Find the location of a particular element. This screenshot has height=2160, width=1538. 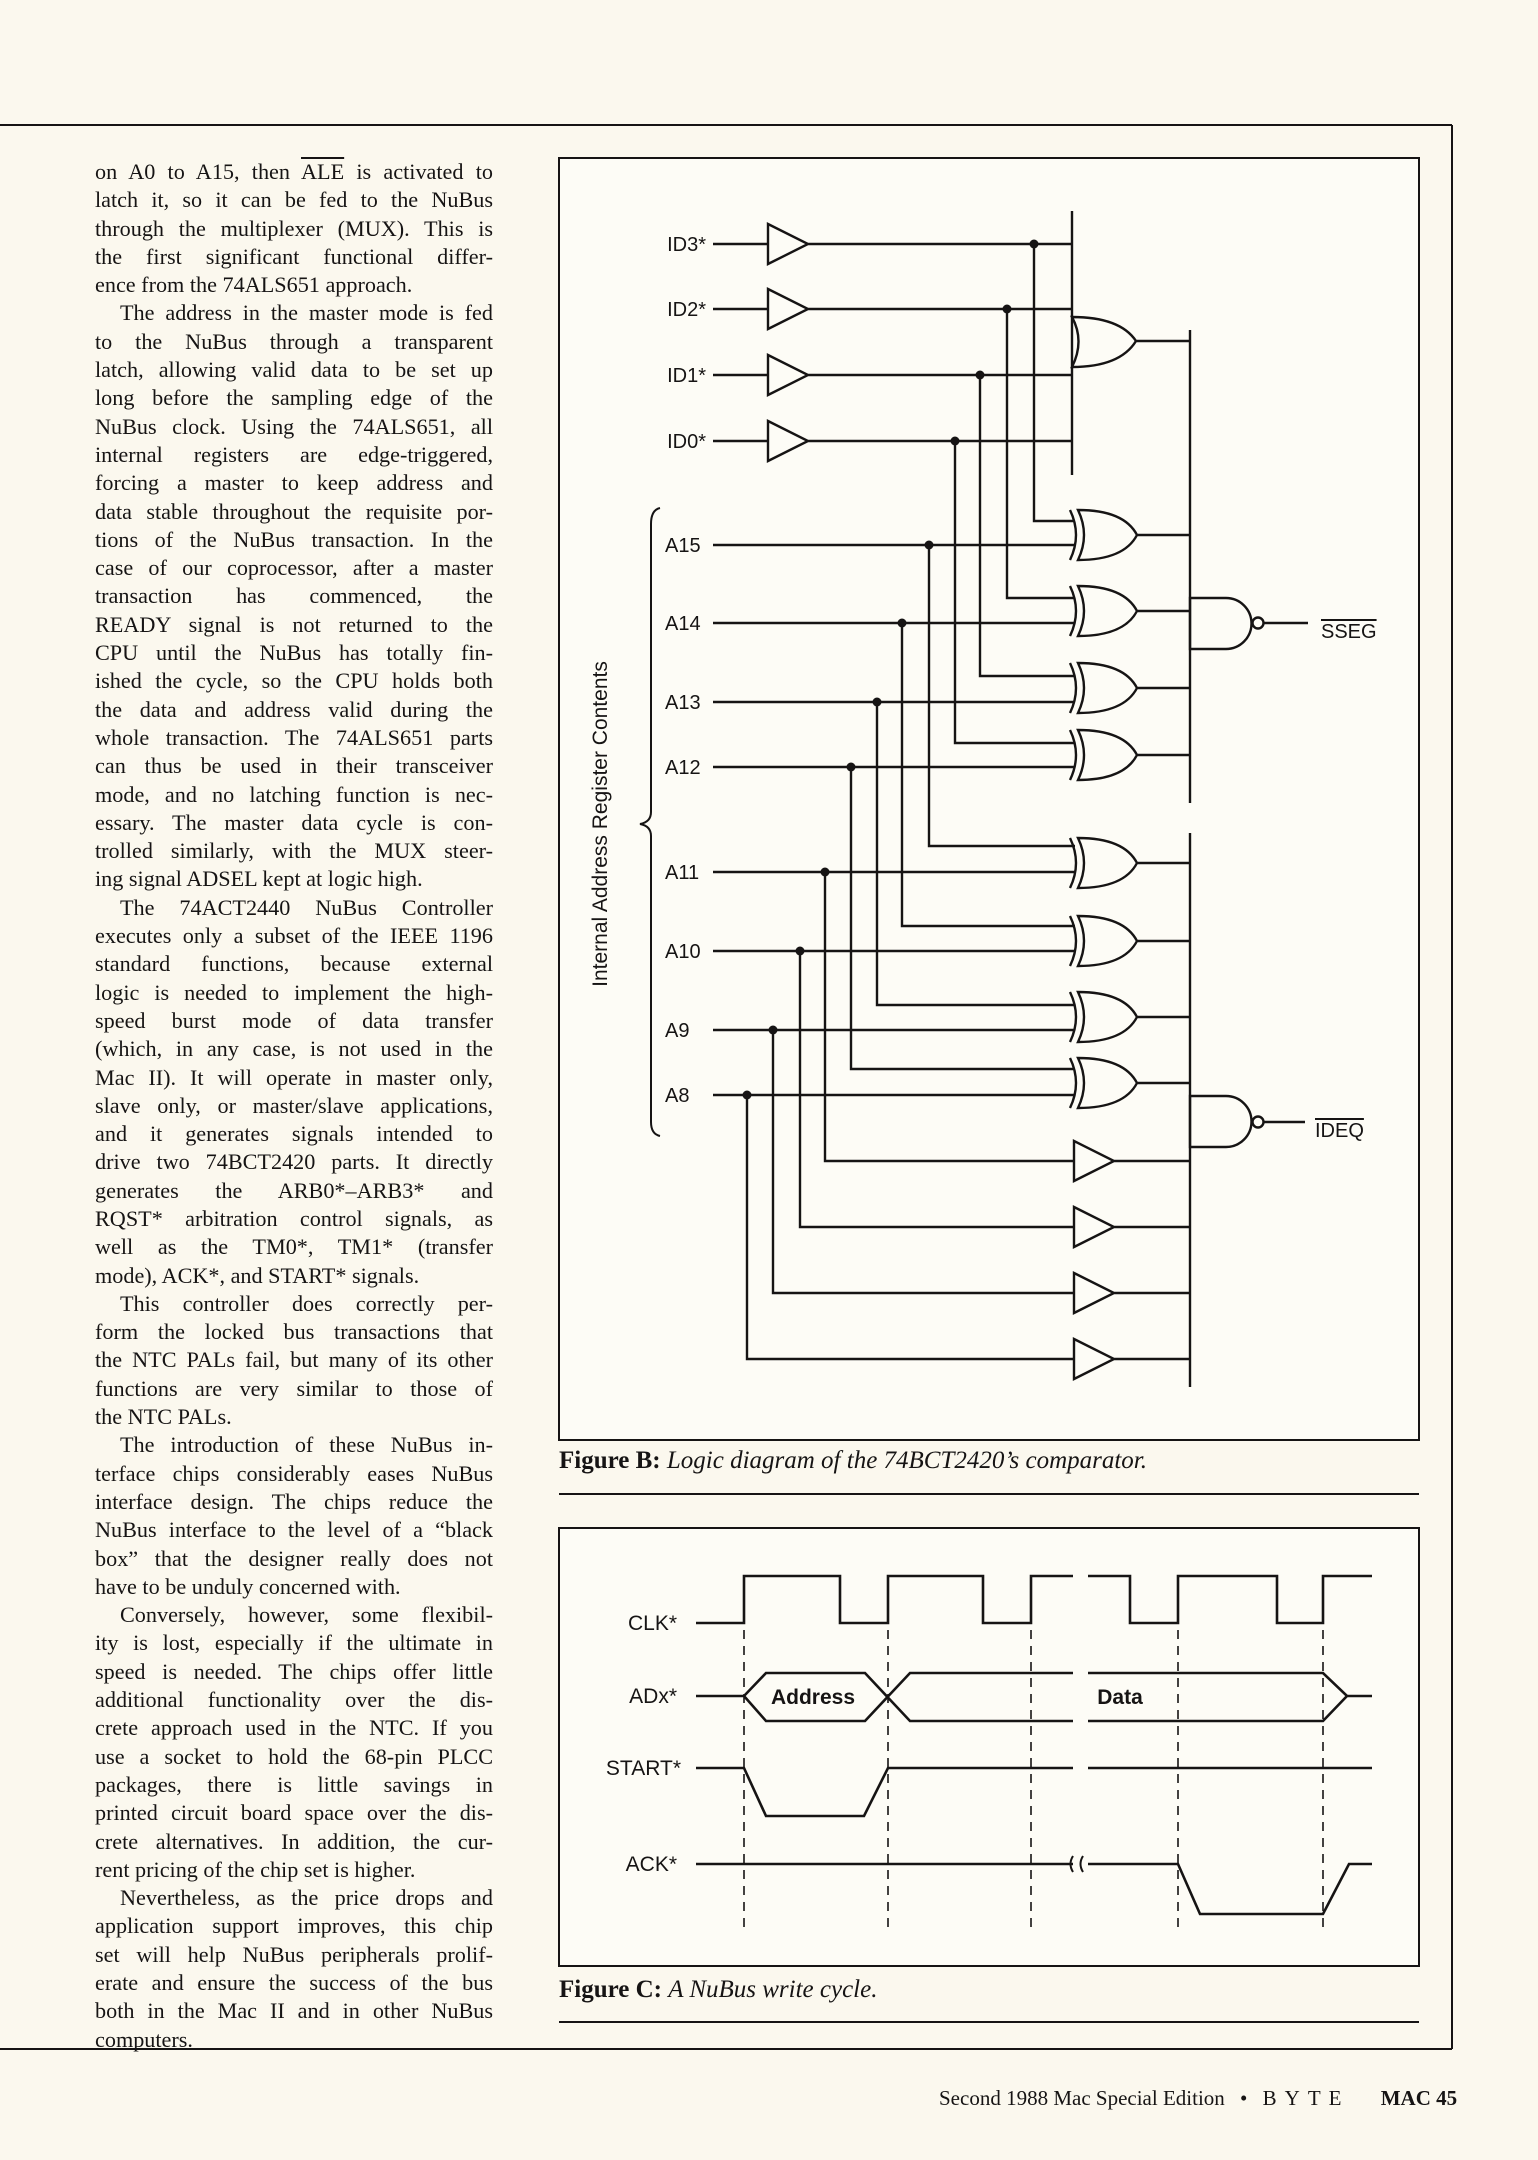

text-line: speed is needed. The chips offer little is located at coordinates (294, 1671).